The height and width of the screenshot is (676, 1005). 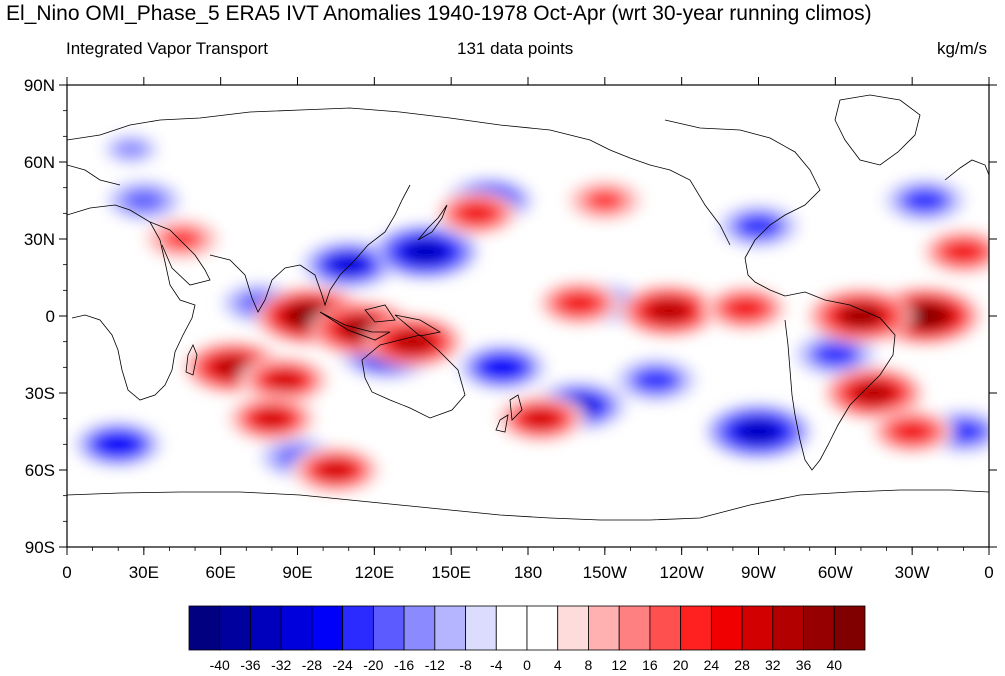 I want to click on colorbar-label: -12, so click(x=435, y=665).